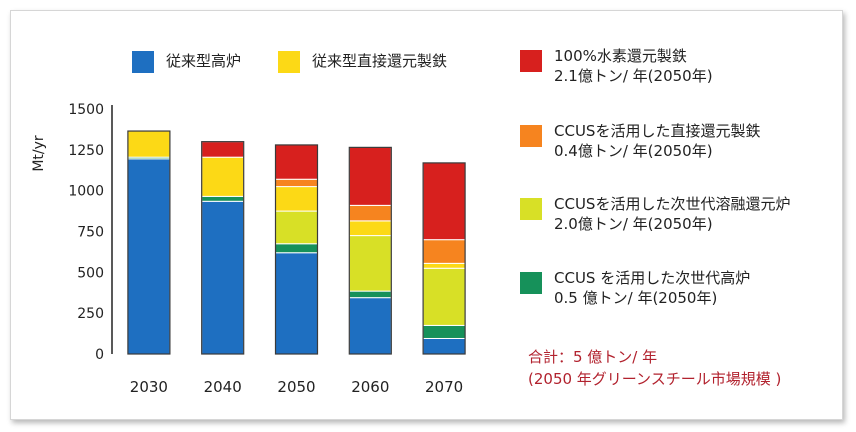 Image resolution: width=856 pixels, height=432 pixels. I want to click on y-tick-label: 1000, so click(86, 192).